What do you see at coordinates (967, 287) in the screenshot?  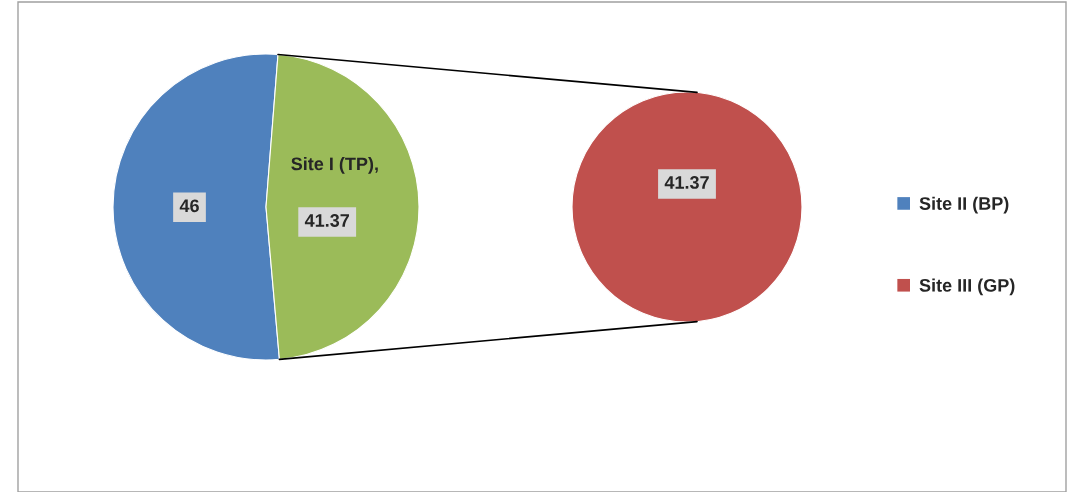 I see `legend-label: Site III (GP)` at bounding box center [967, 287].